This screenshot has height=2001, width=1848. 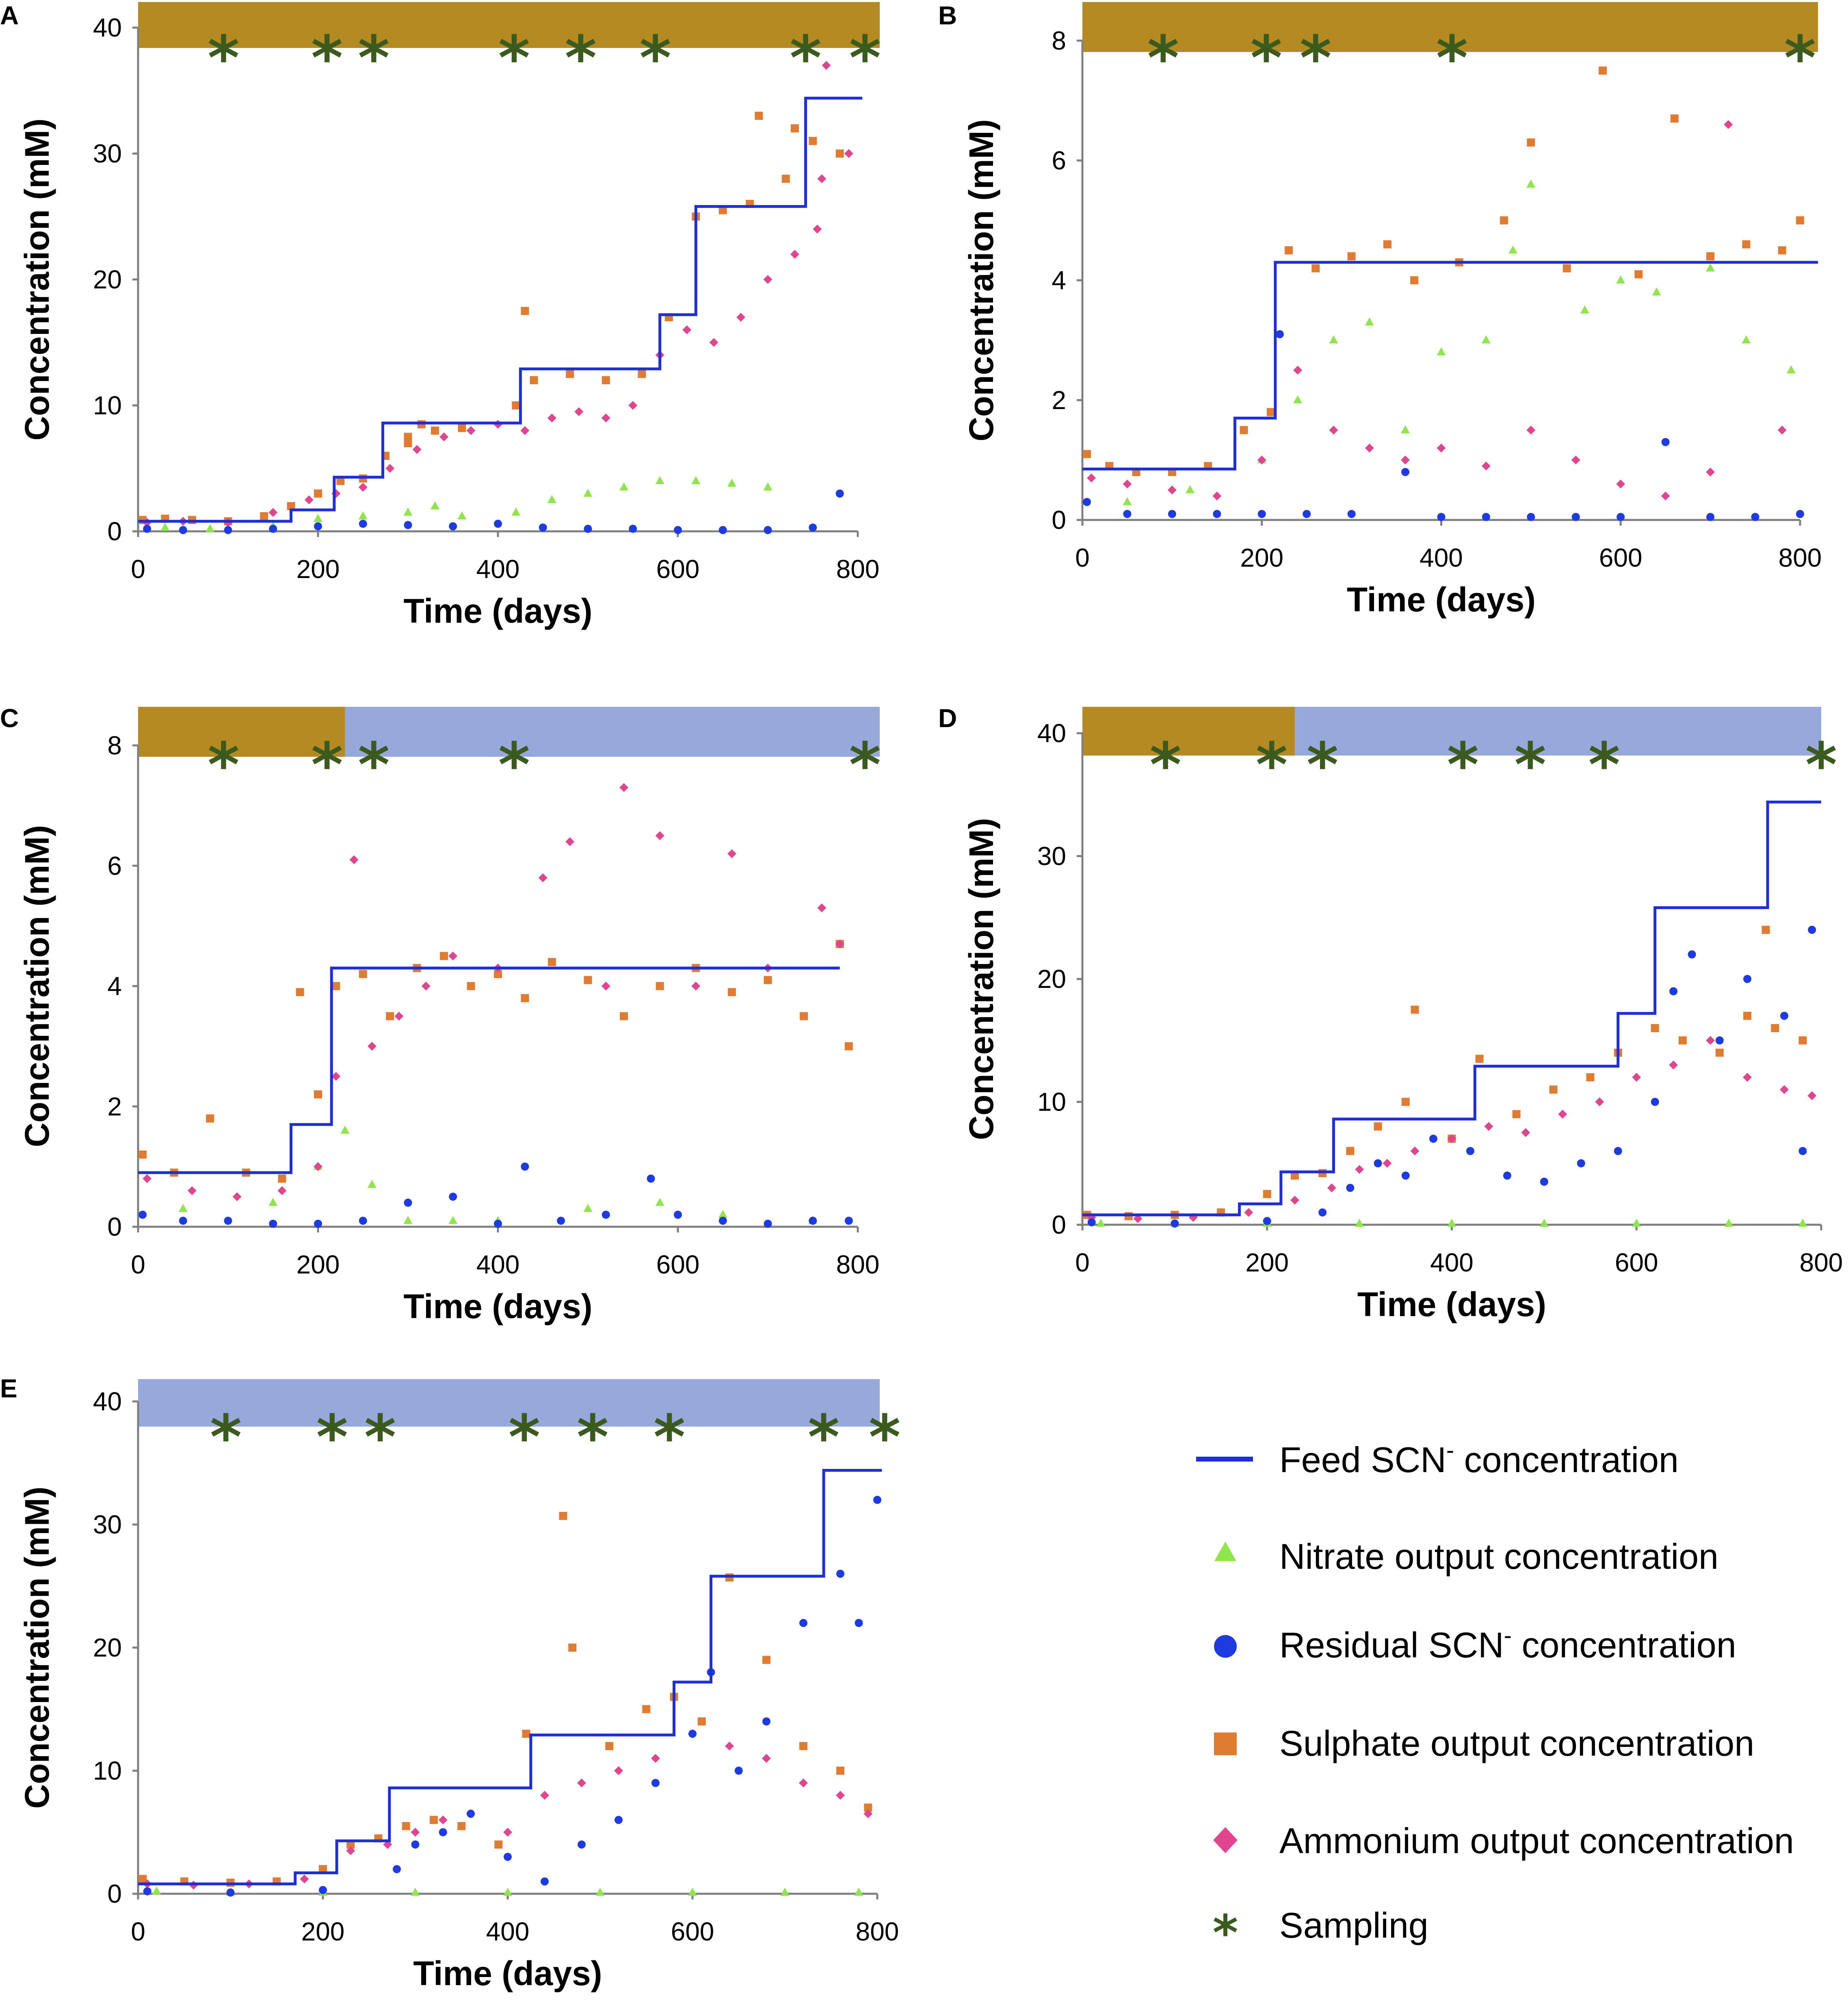 I want to click on x-tick-label: 0, so click(x=138, y=1264).